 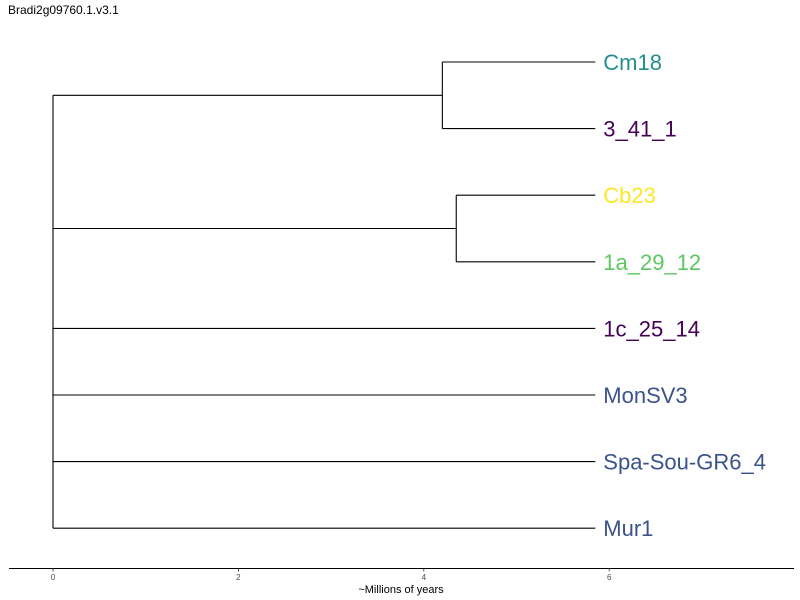 What do you see at coordinates (331, 575) in the screenshot?
I see `x-axis-ticks: 0 2 4 6` at bounding box center [331, 575].